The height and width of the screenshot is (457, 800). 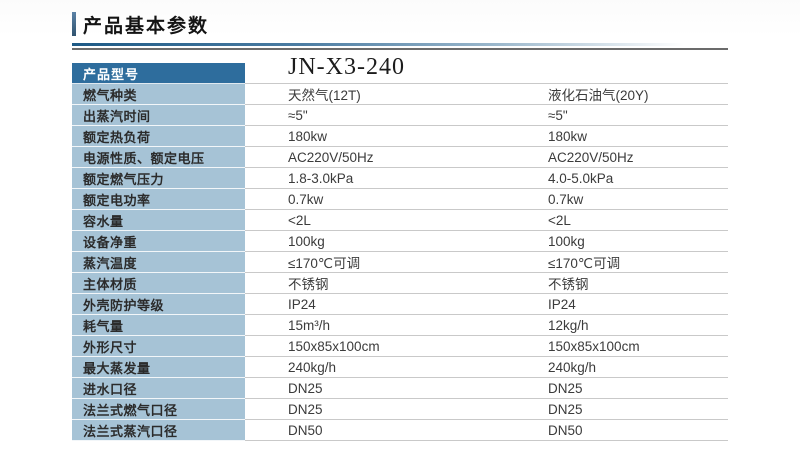 I want to click on table-row: 法兰式蒸汽口径 DN50 DN50, so click(x=400, y=430).